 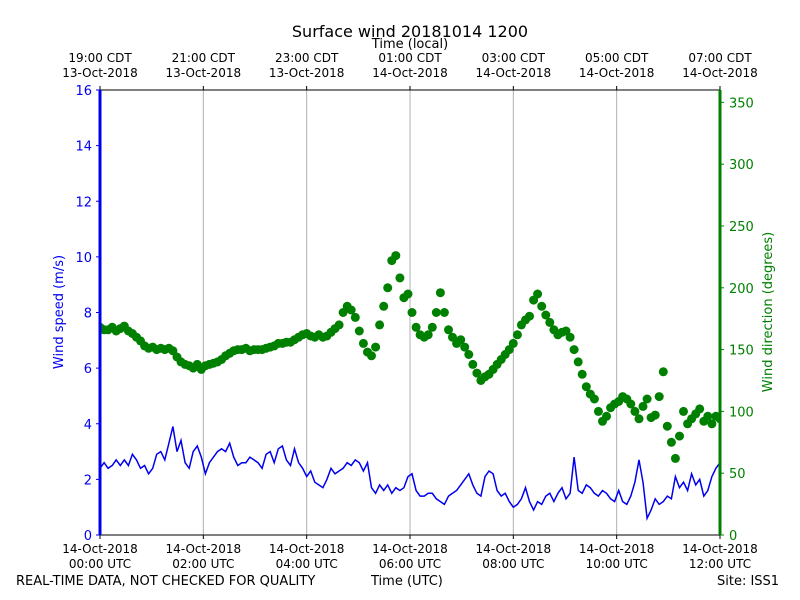 I want to click on top-tick-time: 23:00 CDT, so click(x=307, y=58).